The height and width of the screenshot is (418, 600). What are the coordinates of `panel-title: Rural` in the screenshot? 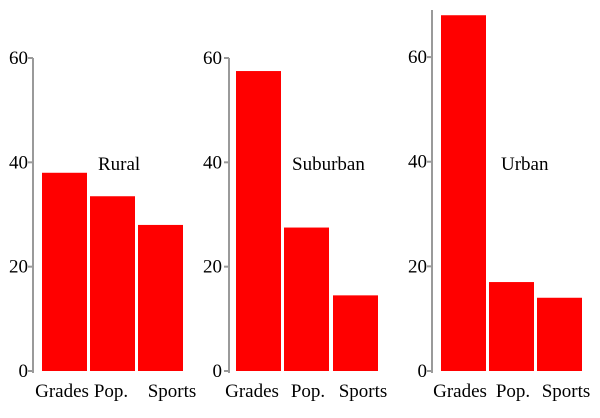 It's located at (119, 164).